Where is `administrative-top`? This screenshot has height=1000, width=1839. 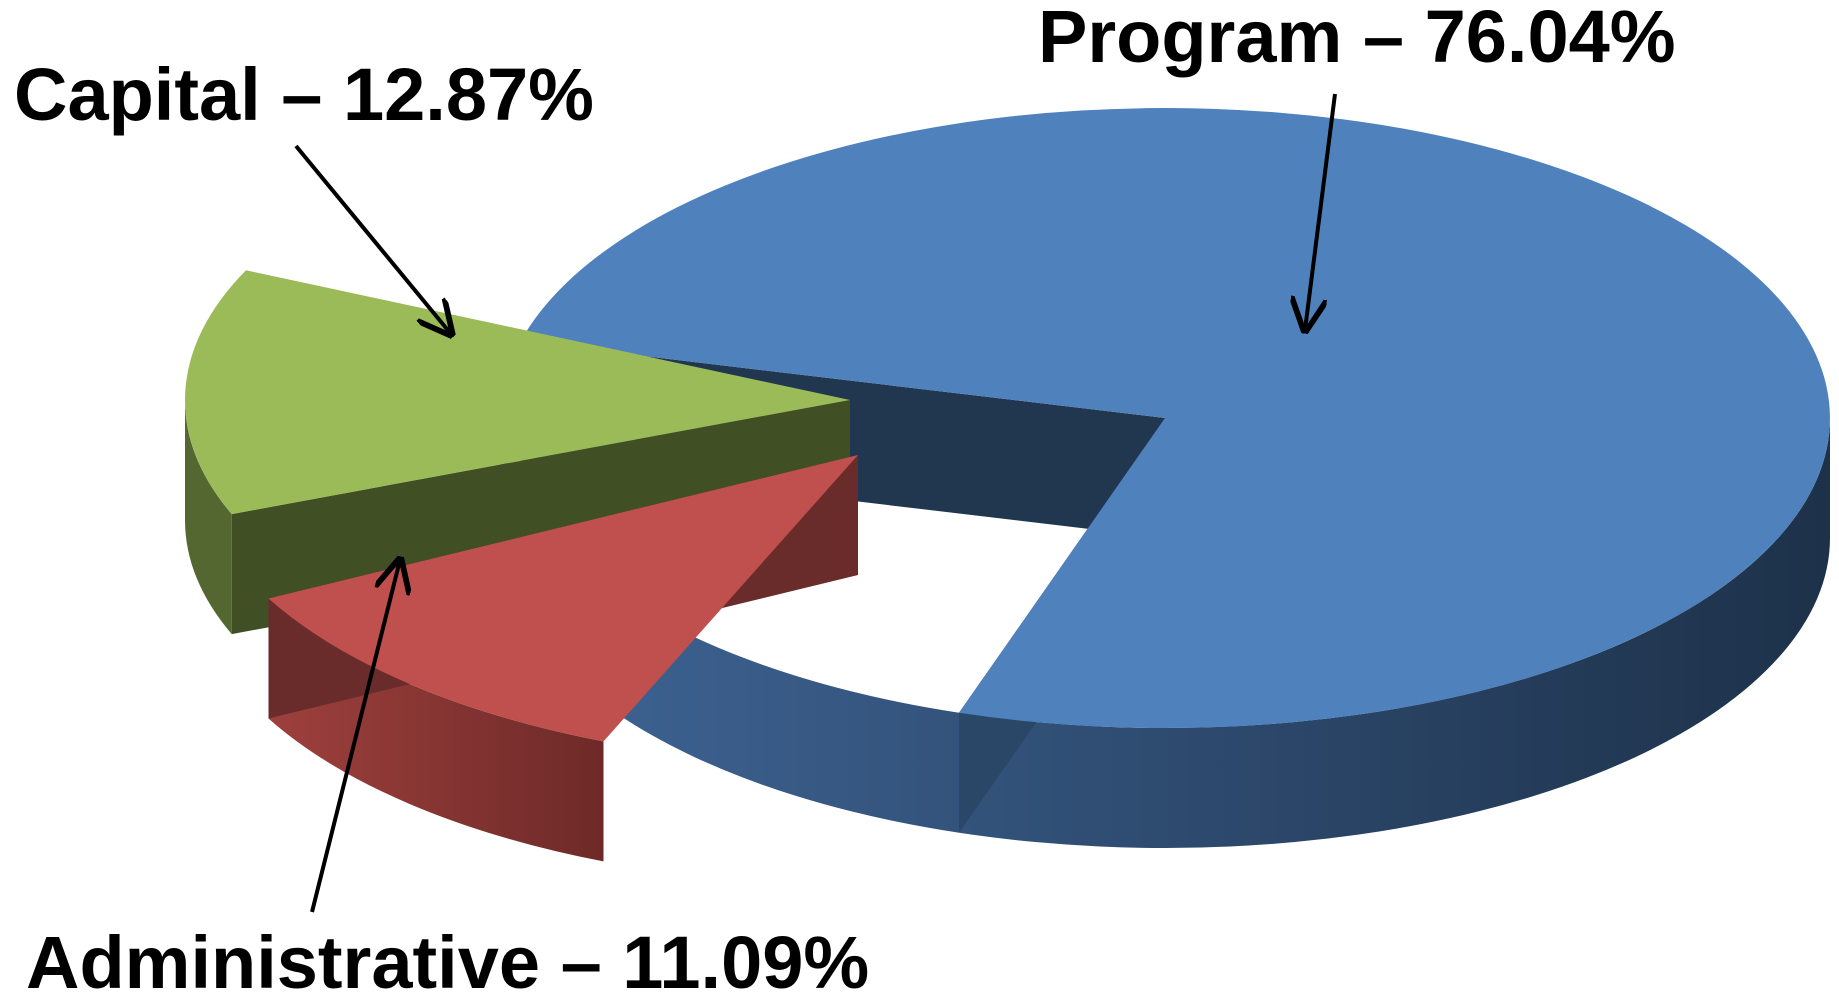
administrative-top is located at coordinates (563, 598).